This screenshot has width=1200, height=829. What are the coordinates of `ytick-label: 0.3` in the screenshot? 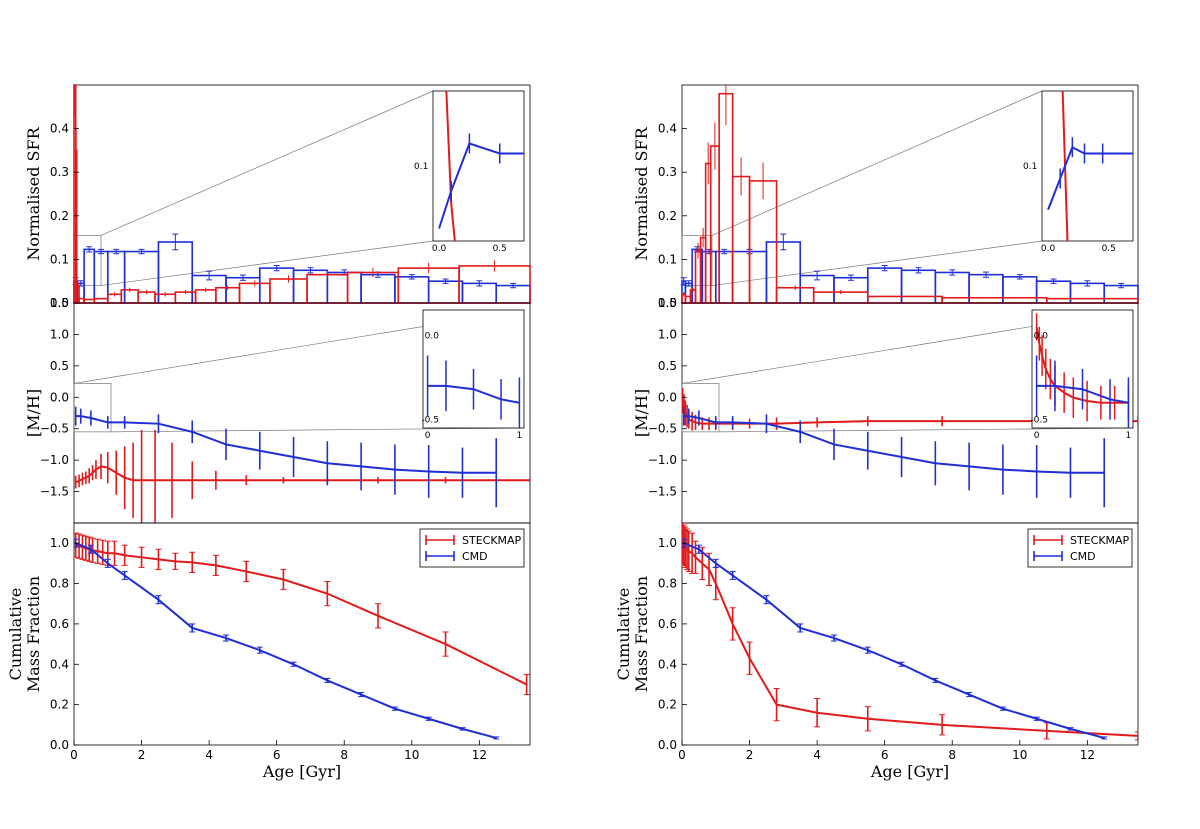 It's located at (59, 172).